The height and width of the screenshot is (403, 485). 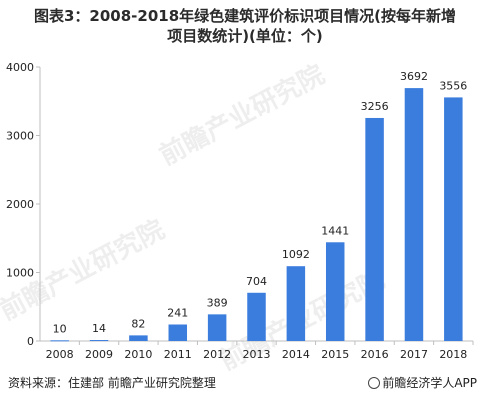 I want to click on chart-title-line-2: 项目数统计)(单位：个), so click(x=245, y=36).